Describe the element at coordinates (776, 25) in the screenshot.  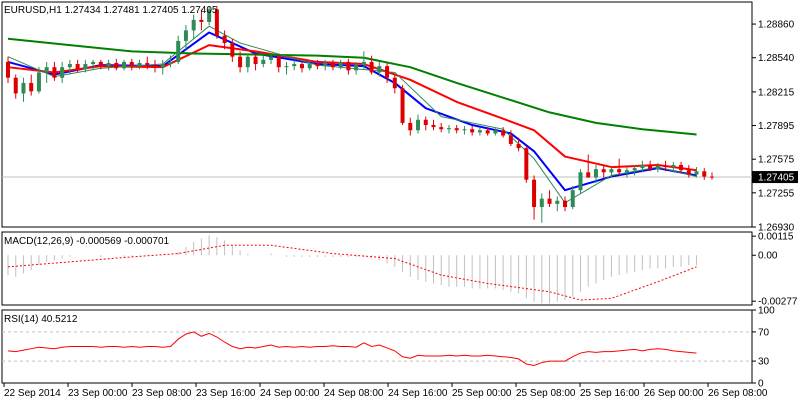
I see `y-tick-label: 1.28860` at that location.